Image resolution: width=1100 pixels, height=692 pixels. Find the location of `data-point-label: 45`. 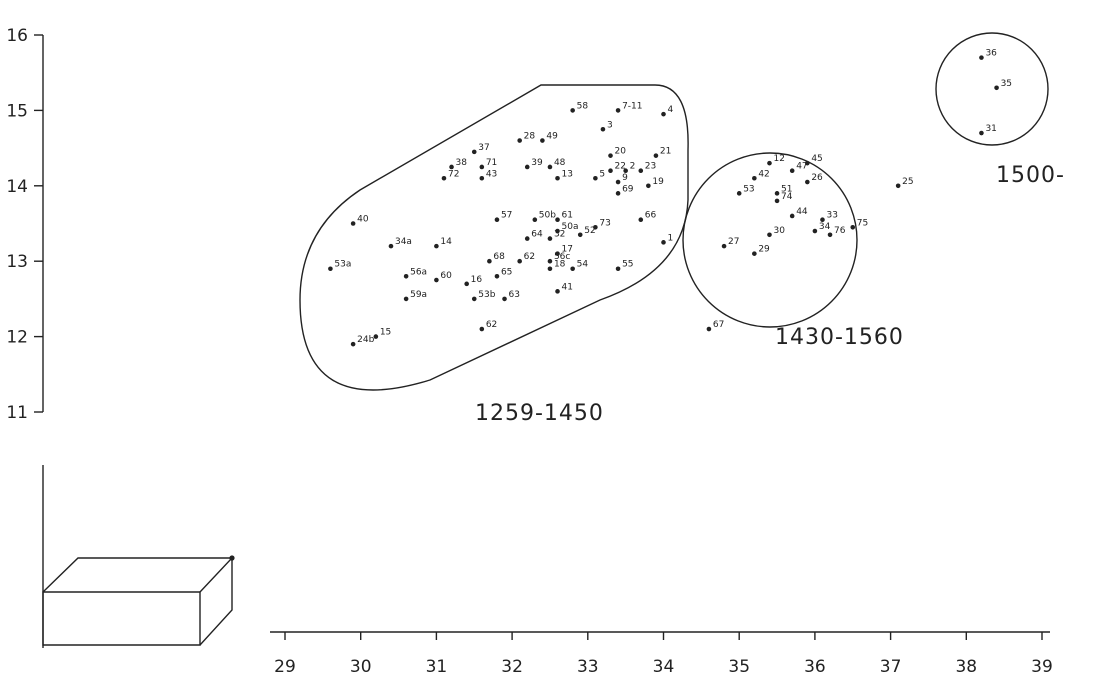

data-point-label: 45 is located at coordinates (816, 159).